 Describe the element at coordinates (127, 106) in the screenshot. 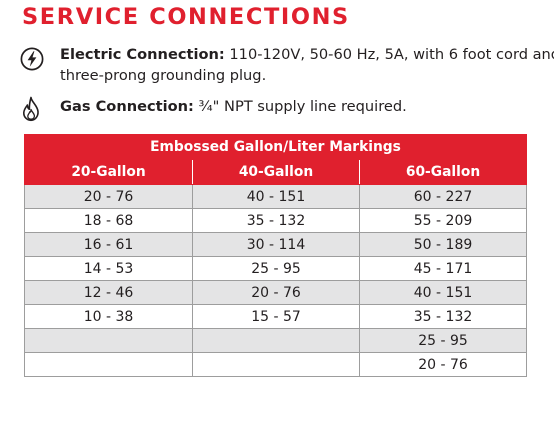

I see `gas-connection-label: Gas Connection:` at that location.